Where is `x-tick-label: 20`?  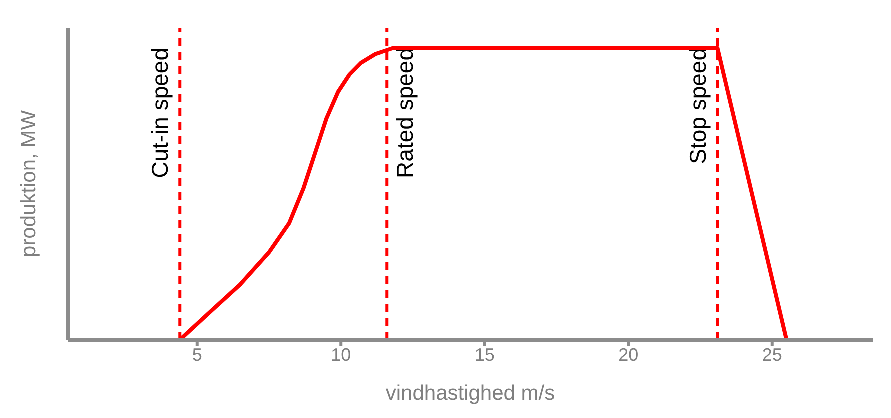 x-tick-label: 20 is located at coordinates (628, 354).